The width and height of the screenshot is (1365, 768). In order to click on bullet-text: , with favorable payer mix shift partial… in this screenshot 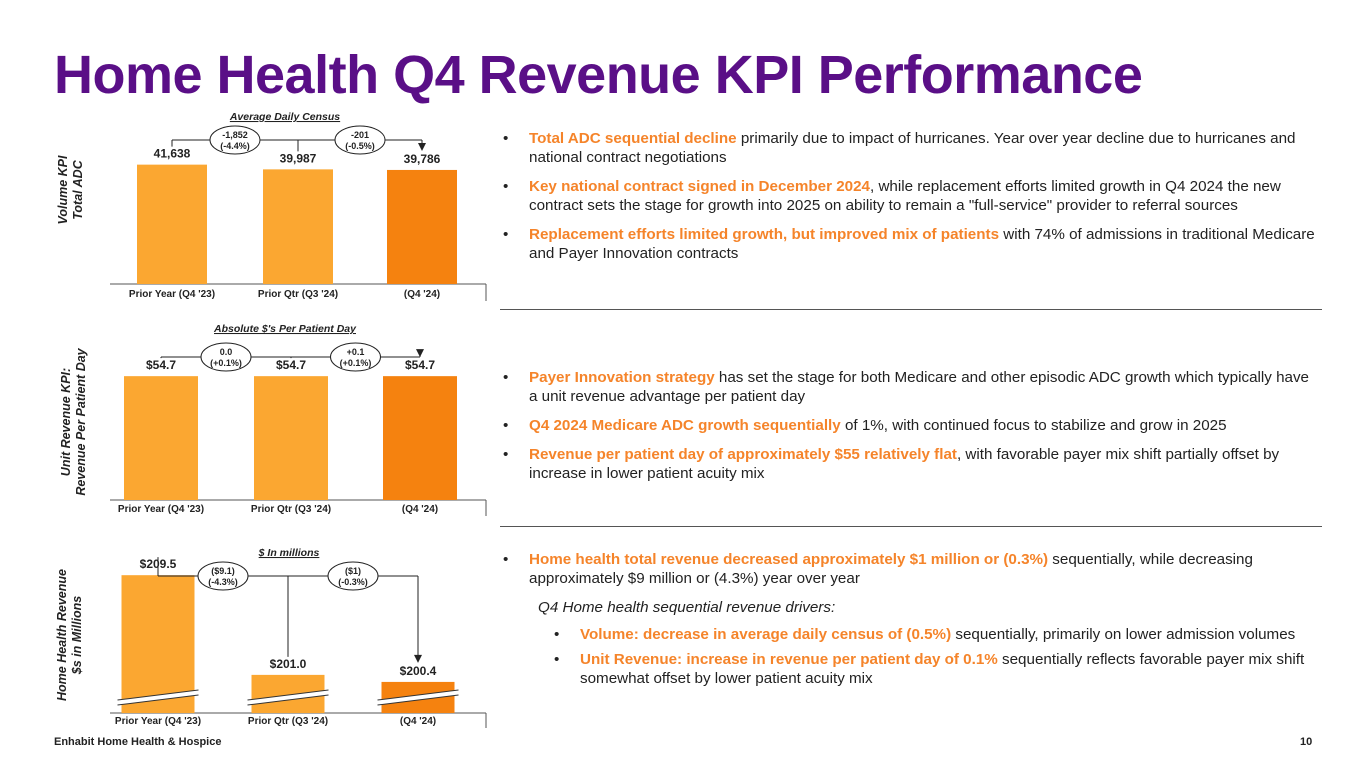, I will do `click(904, 464)`.